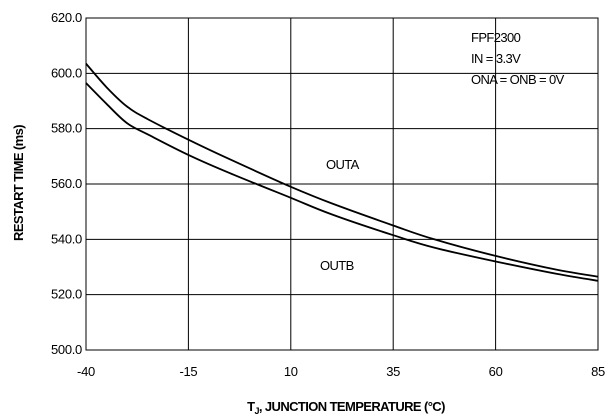 This screenshot has width=610, height=418. What do you see at coordinates (496, 371) in the screenshot?
I see `x-tick-label-4: 60` at bounding box center [496, 371].